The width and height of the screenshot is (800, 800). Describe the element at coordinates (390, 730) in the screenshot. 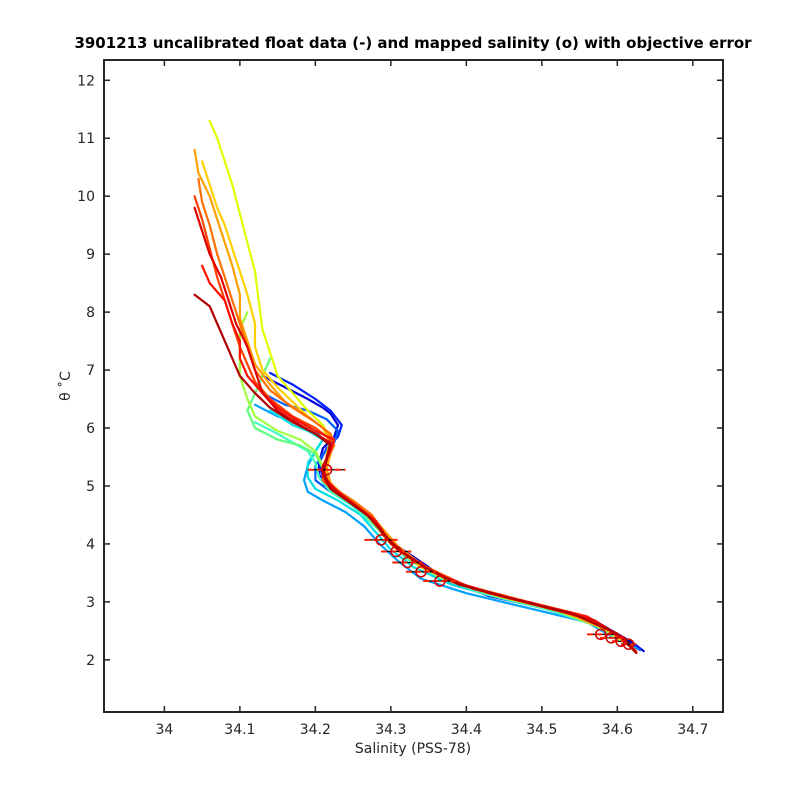

I see `x-tick-label: 34.3` at that location.